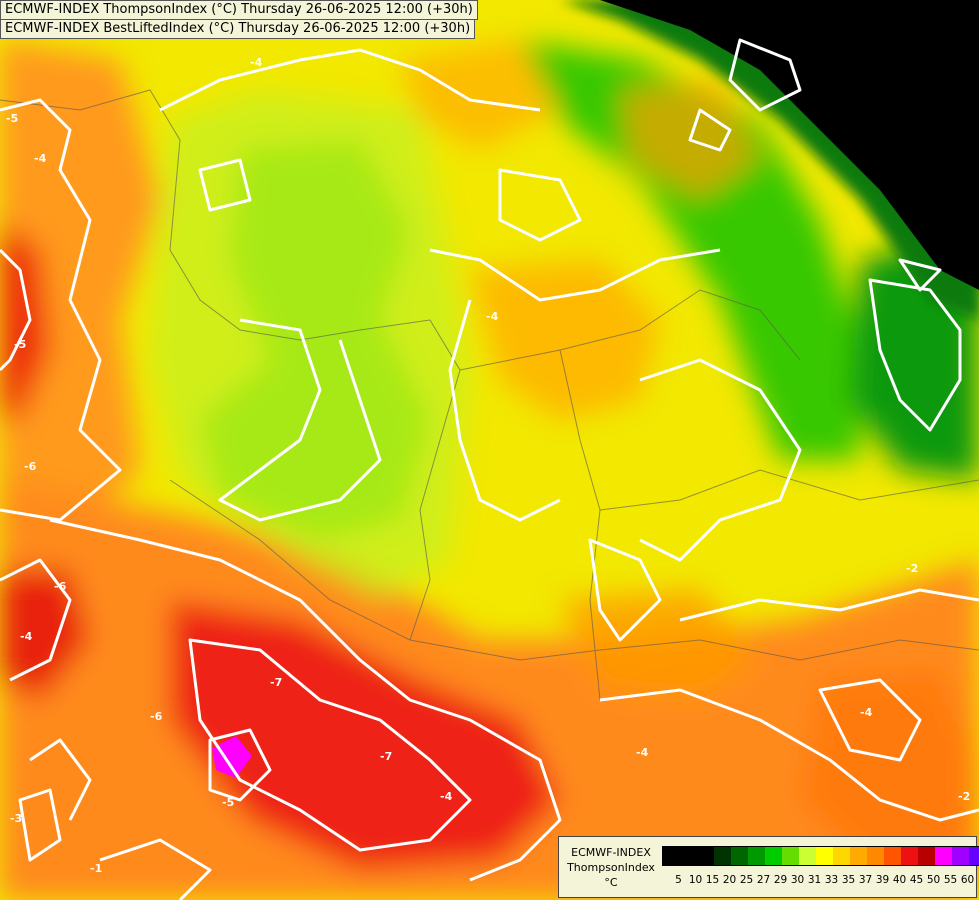 This screenshot has height=900, width=979. What do you see at coordinates (933, 880) in the screenshot?
I see `legend-tick: 50` at bounding box center [933, 880].